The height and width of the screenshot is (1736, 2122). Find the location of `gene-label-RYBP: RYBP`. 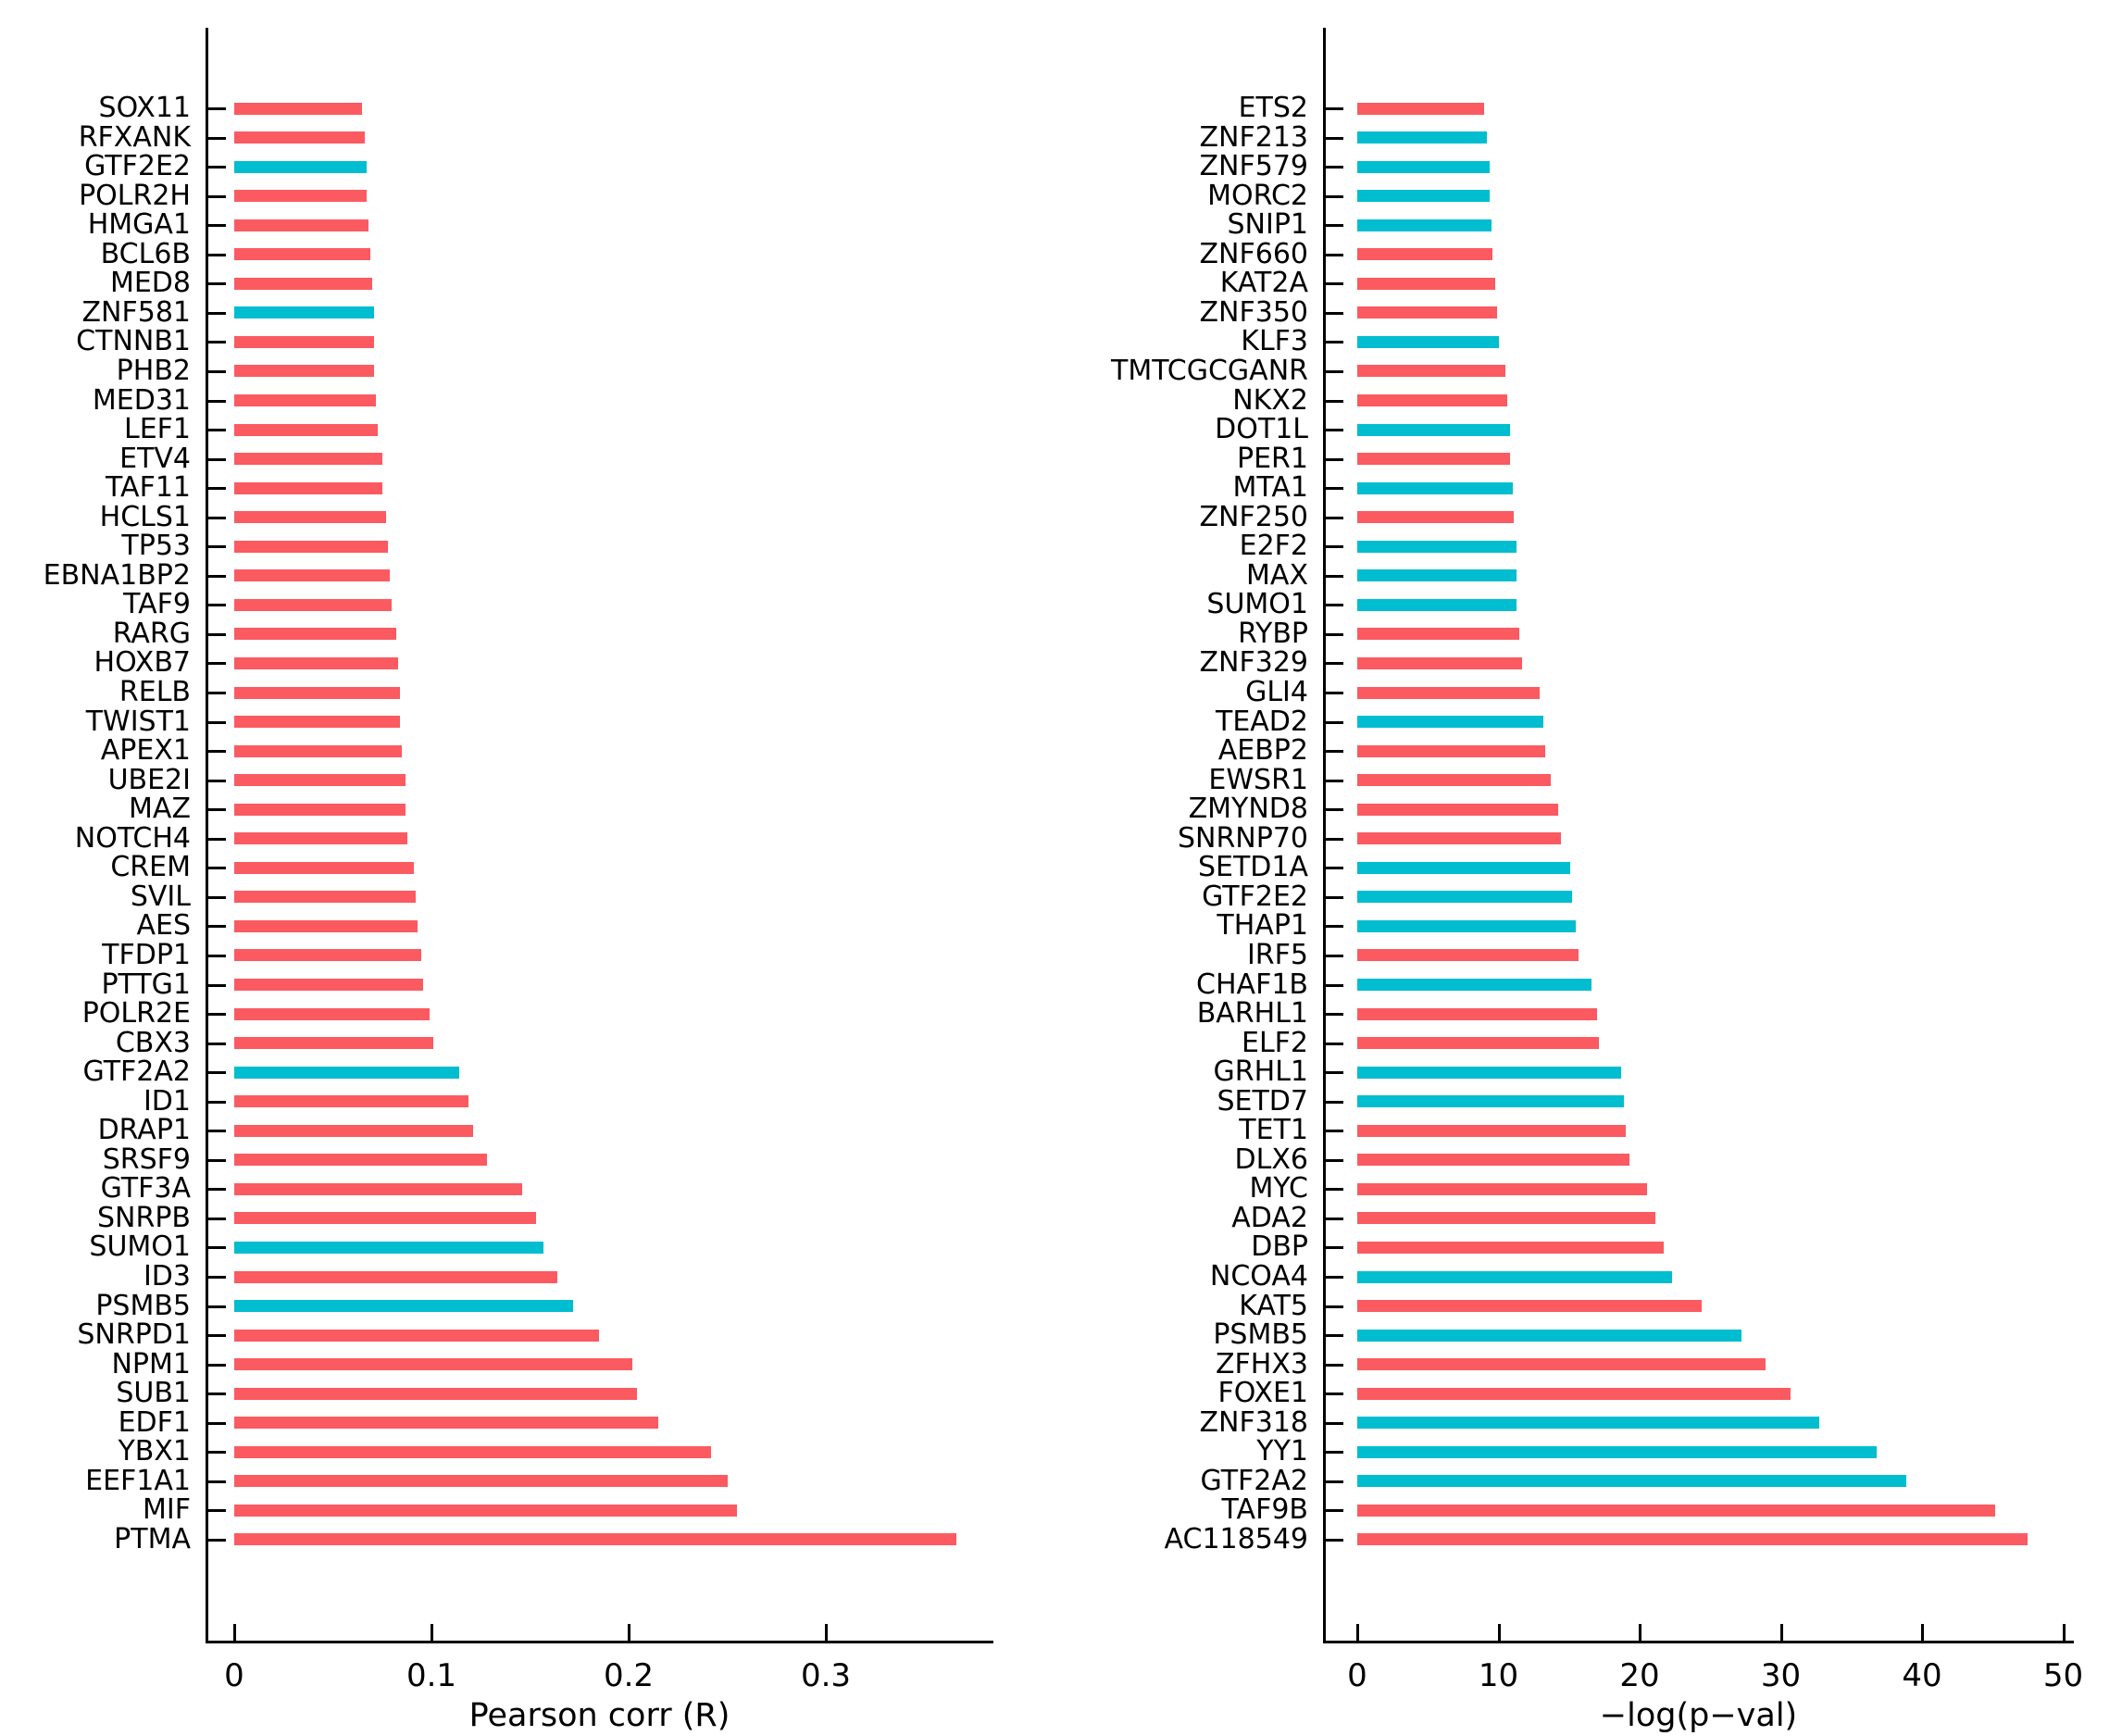

gene-label-RYBP: RYBP is located at coordinates (1273, 633).